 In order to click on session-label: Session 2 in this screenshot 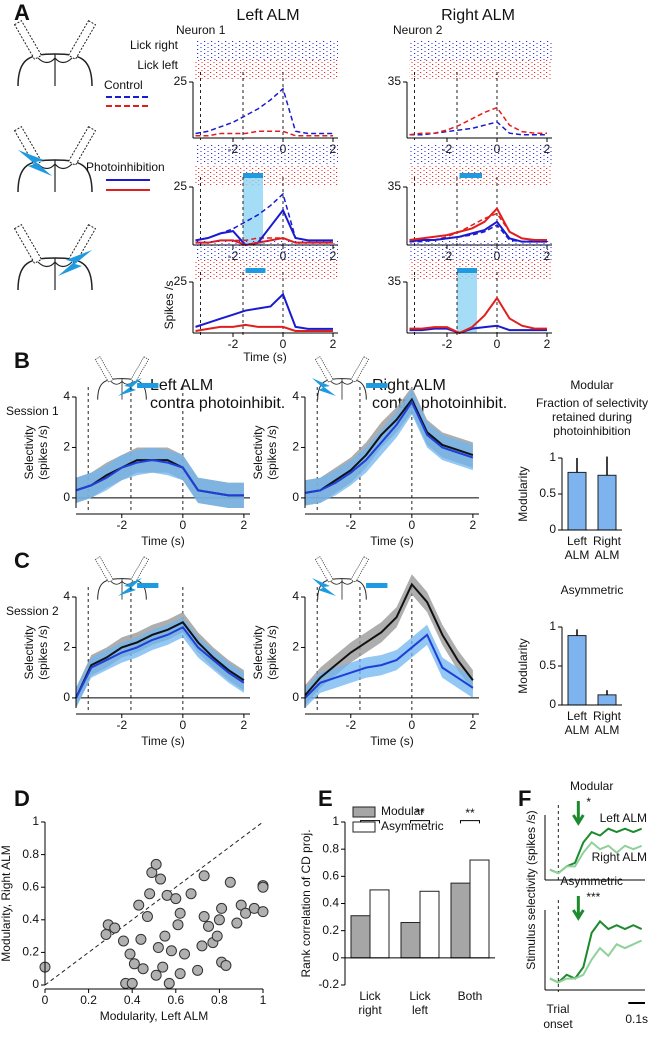, I will do `click(32, 611)`.